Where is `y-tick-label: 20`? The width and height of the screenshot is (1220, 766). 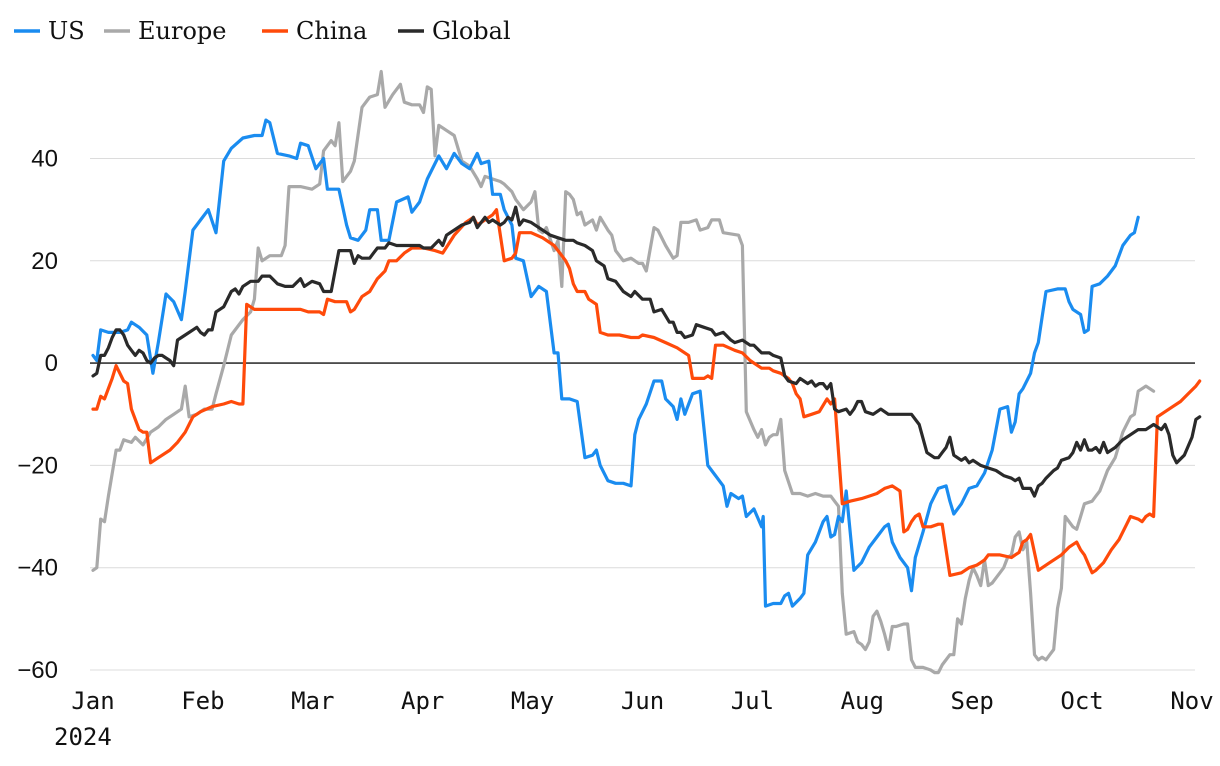 y-tick-label: 20 is located at coordinates (44, 261).